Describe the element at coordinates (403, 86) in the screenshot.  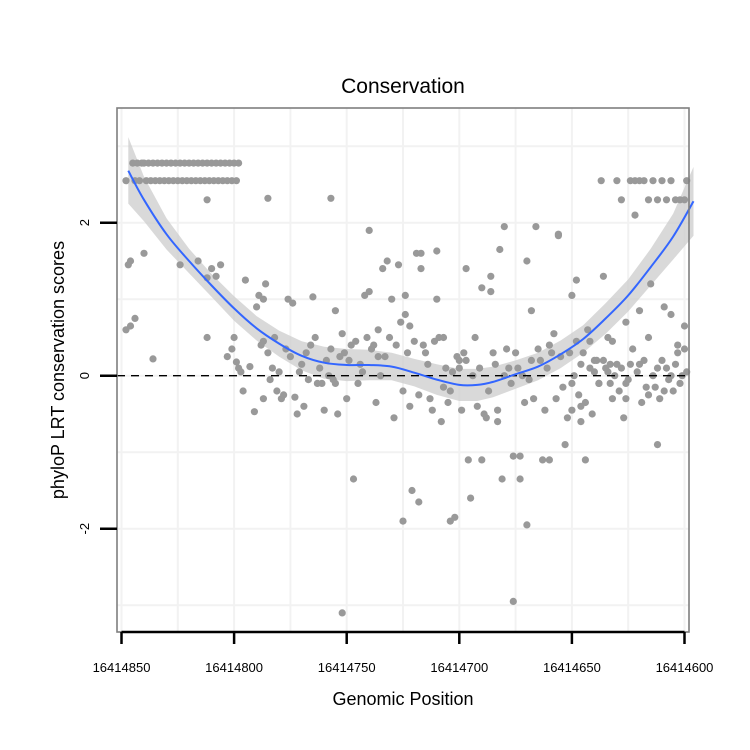
I see `chart-title: Conservation` at that location.